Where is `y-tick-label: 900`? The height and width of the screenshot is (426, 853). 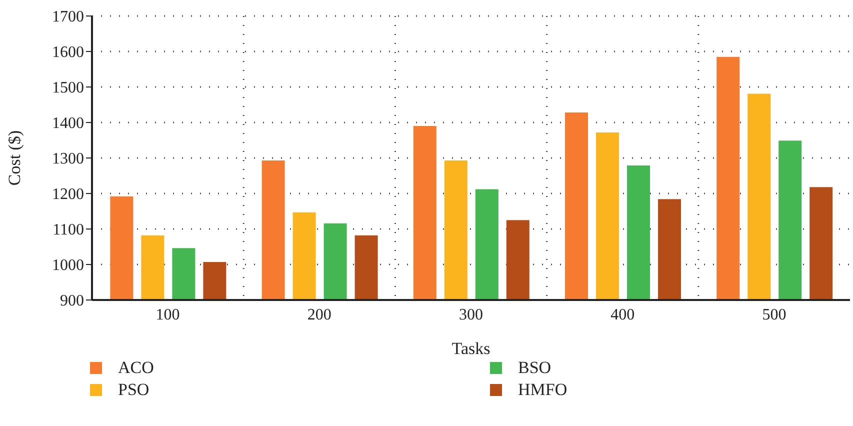
y-tick-label: 900 is located at coordinates (72, 301).